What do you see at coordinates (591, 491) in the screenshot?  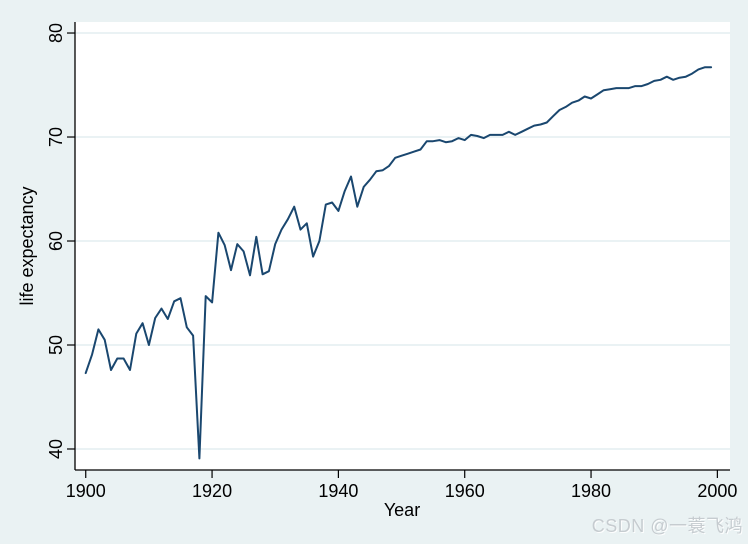 I see `x-tick-label: 1980` at bounding box center [591, 491].